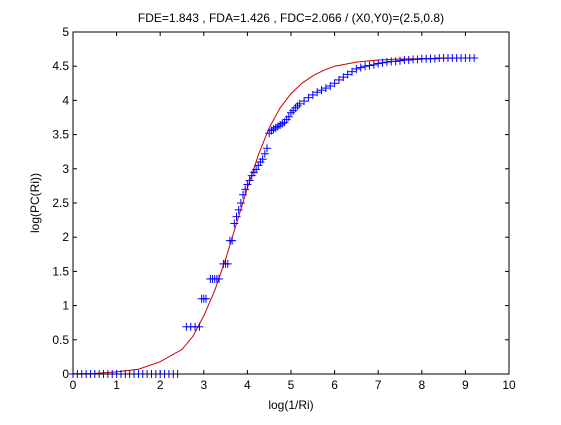 This screenshot has width=561, height=425. Describe the element at coordinates (60, 66) in the screenshot. I see `y-tick-label: 4.5` at that location.